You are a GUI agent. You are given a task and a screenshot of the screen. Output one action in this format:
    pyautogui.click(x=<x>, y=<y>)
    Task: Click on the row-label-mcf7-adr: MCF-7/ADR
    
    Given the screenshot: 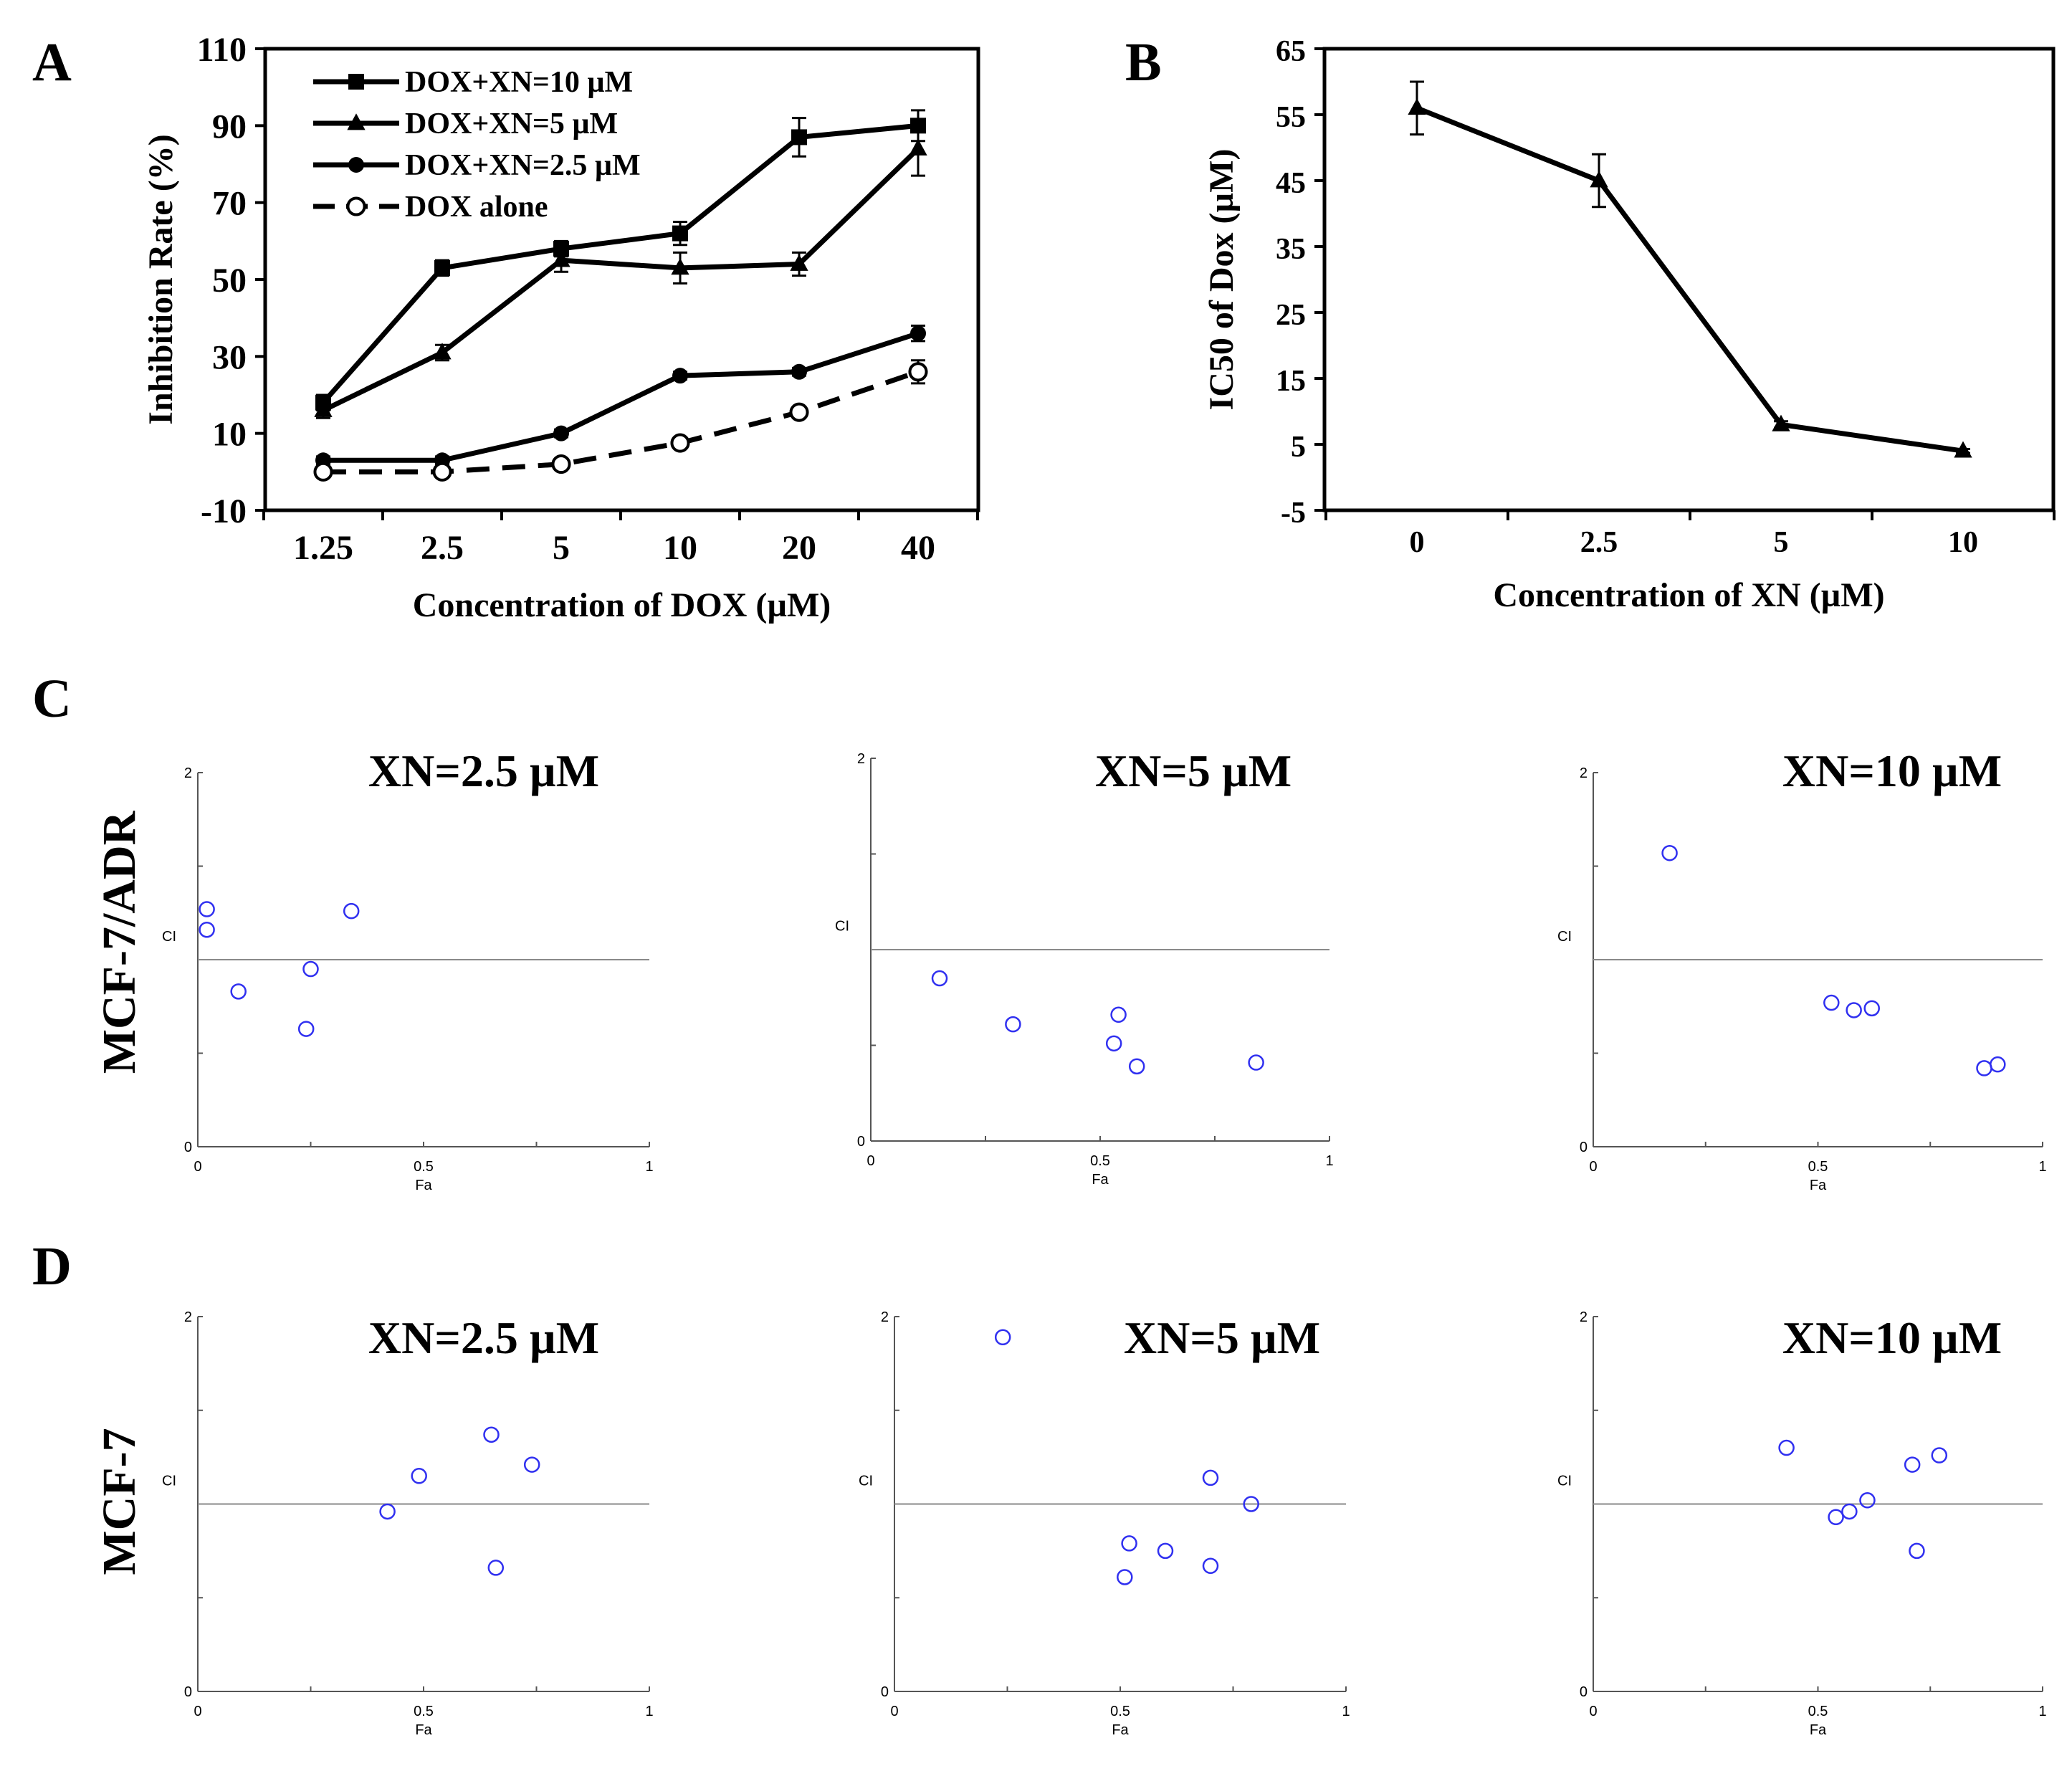 What is the action you would take?
    pyautogui.click(x=119, y=942)
    